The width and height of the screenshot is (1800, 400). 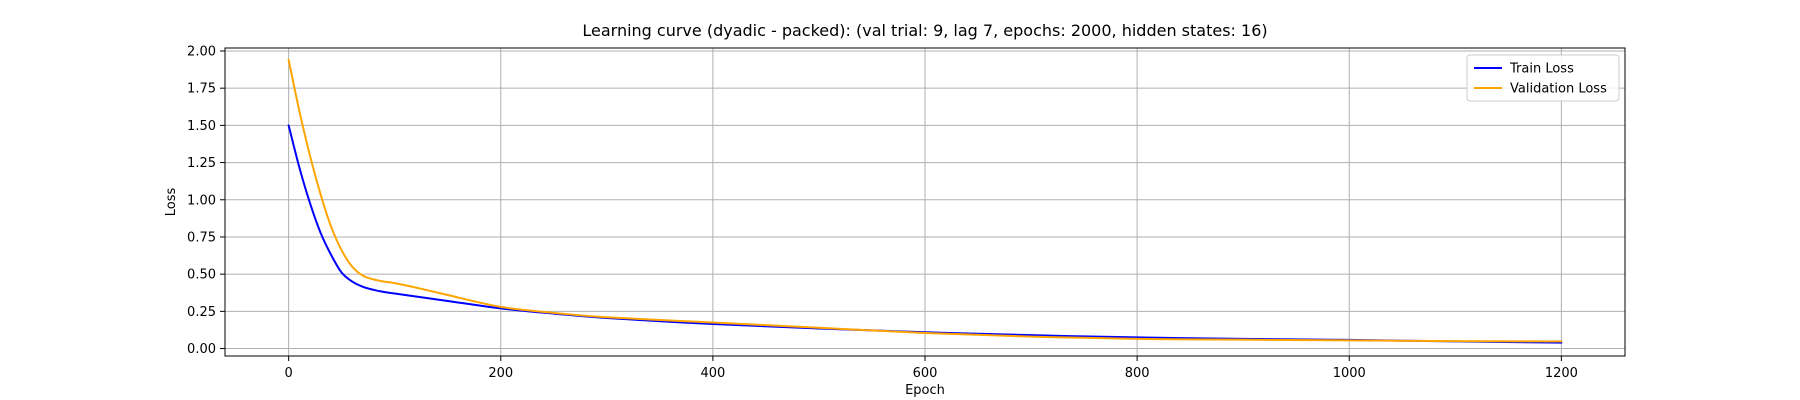 What do you see at coordinates (925, 373) in the screenshot?
I see `x-tick-label: 600` at bounding box center [925, 373].